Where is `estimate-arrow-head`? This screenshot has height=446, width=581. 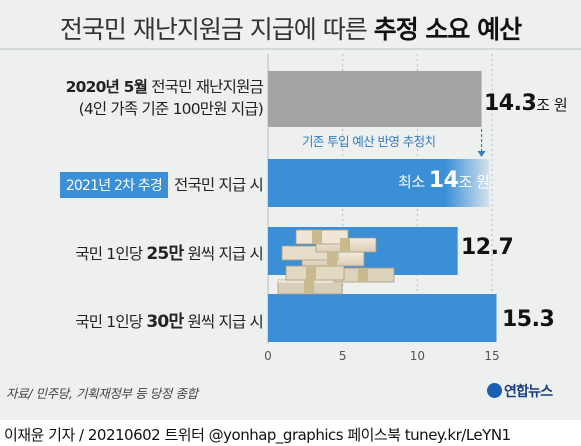
estimate-arrow-head is located at coordinates (481, 154).